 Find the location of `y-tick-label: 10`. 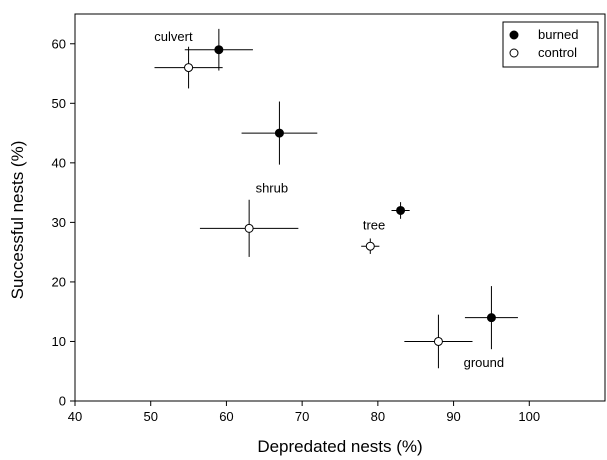

y-tick-label: 10 is located at coordinates (59, 341).